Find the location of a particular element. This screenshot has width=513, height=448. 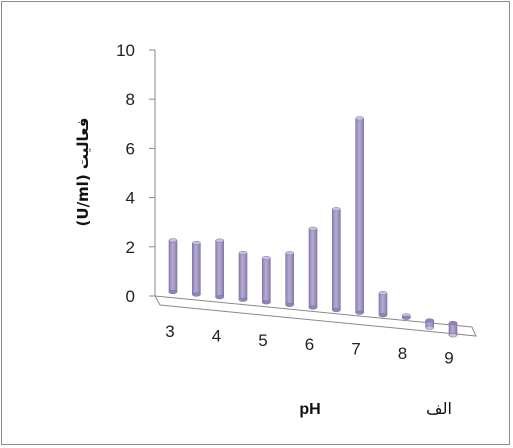

panel-label: الف is located at coordinates (439, 408).